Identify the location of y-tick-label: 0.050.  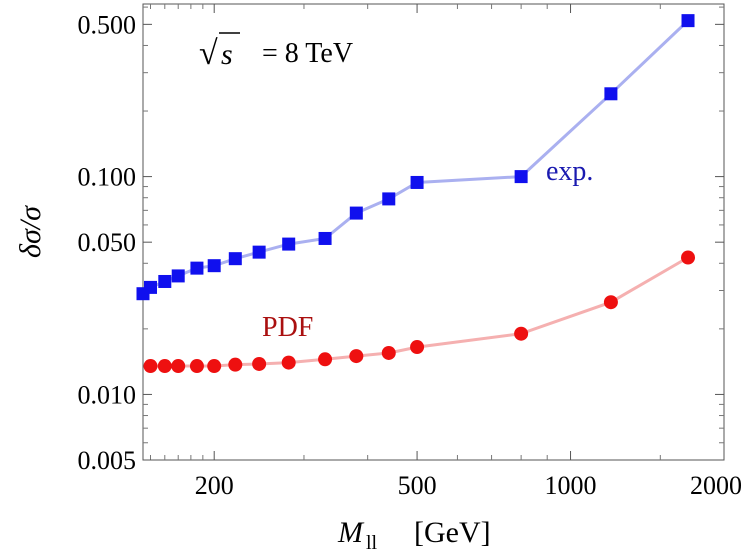
(107, 242).